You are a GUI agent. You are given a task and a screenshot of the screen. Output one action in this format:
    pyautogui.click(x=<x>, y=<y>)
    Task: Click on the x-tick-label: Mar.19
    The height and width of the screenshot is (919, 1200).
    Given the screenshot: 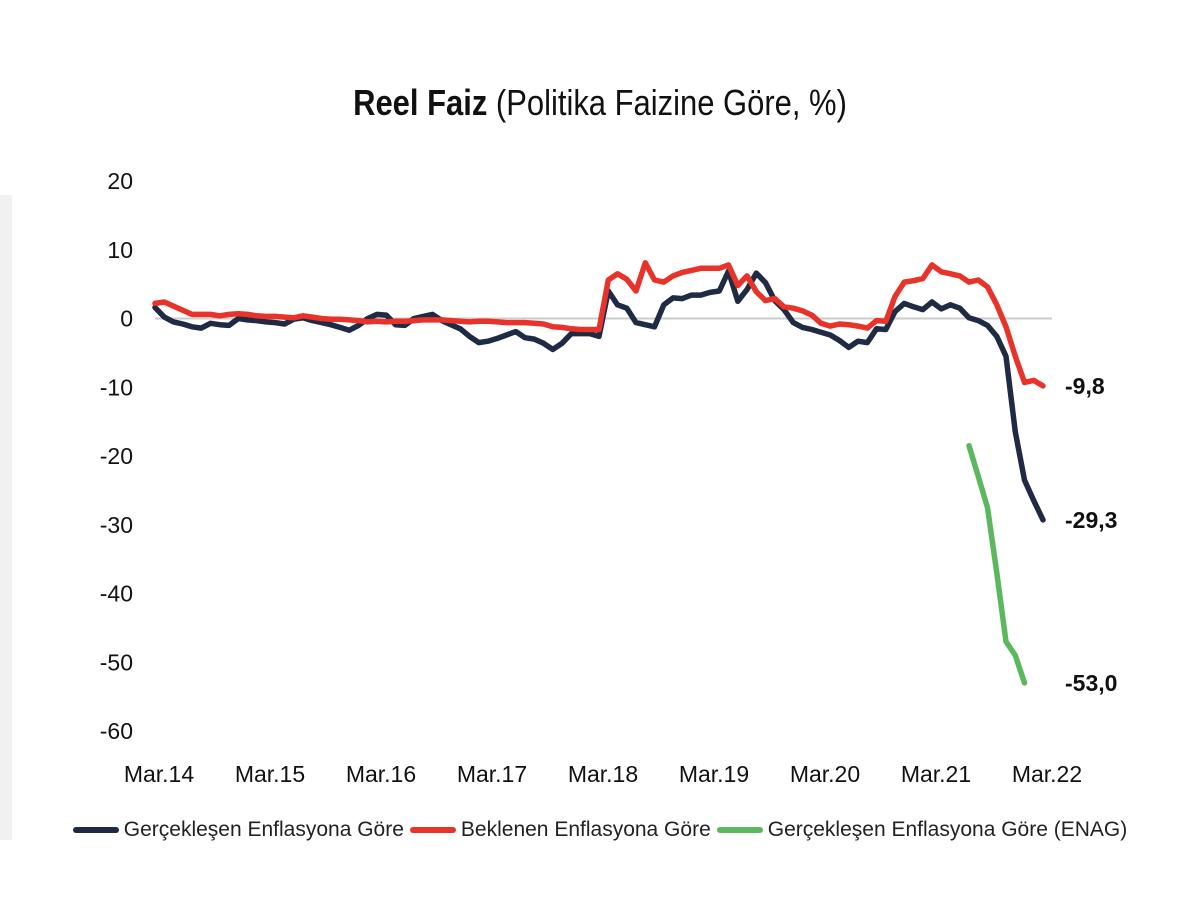 What is the action you would take?
    pyautogui.click(x=714, y=774)
    